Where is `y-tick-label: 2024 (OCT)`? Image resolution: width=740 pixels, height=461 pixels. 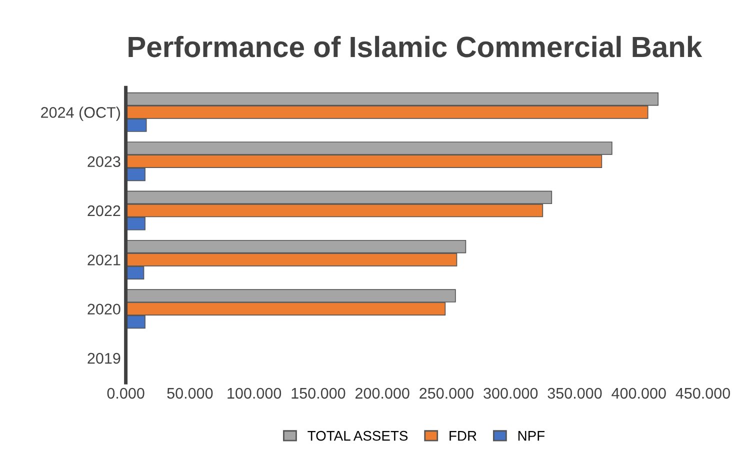
y-tick-label: 2024 (OCT) is located at coordinates (80, 113).